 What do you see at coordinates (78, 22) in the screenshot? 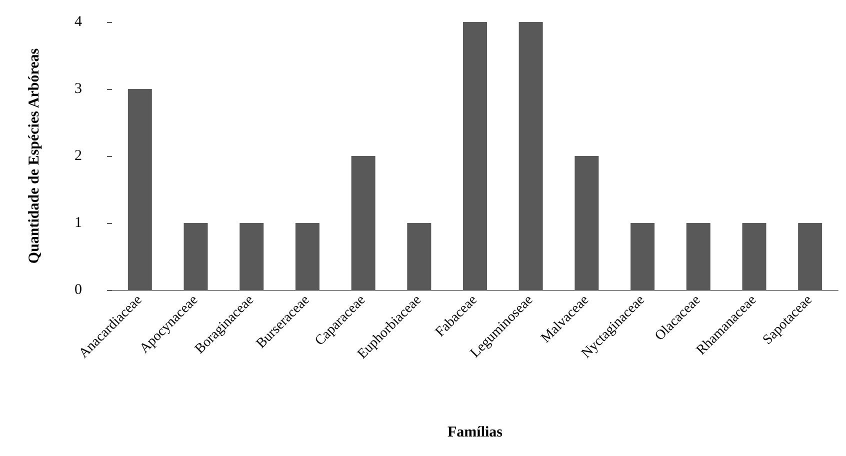
I see `y-tick-label: 4` at bounding box center [78, 22].